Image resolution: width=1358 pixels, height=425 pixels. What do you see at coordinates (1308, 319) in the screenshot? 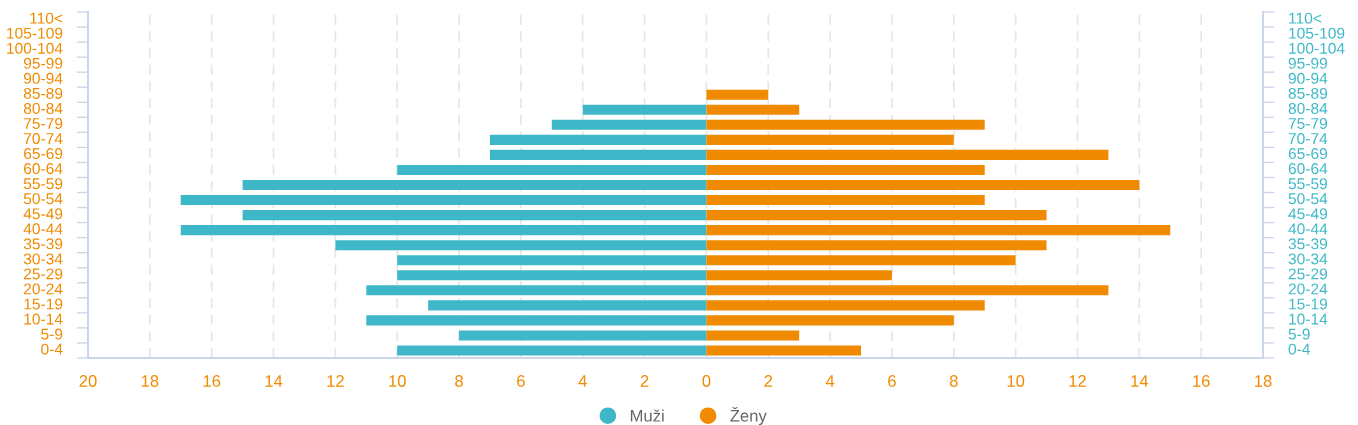
I see `y-tick-label: 10-14` at bounding box center [1308, 319].